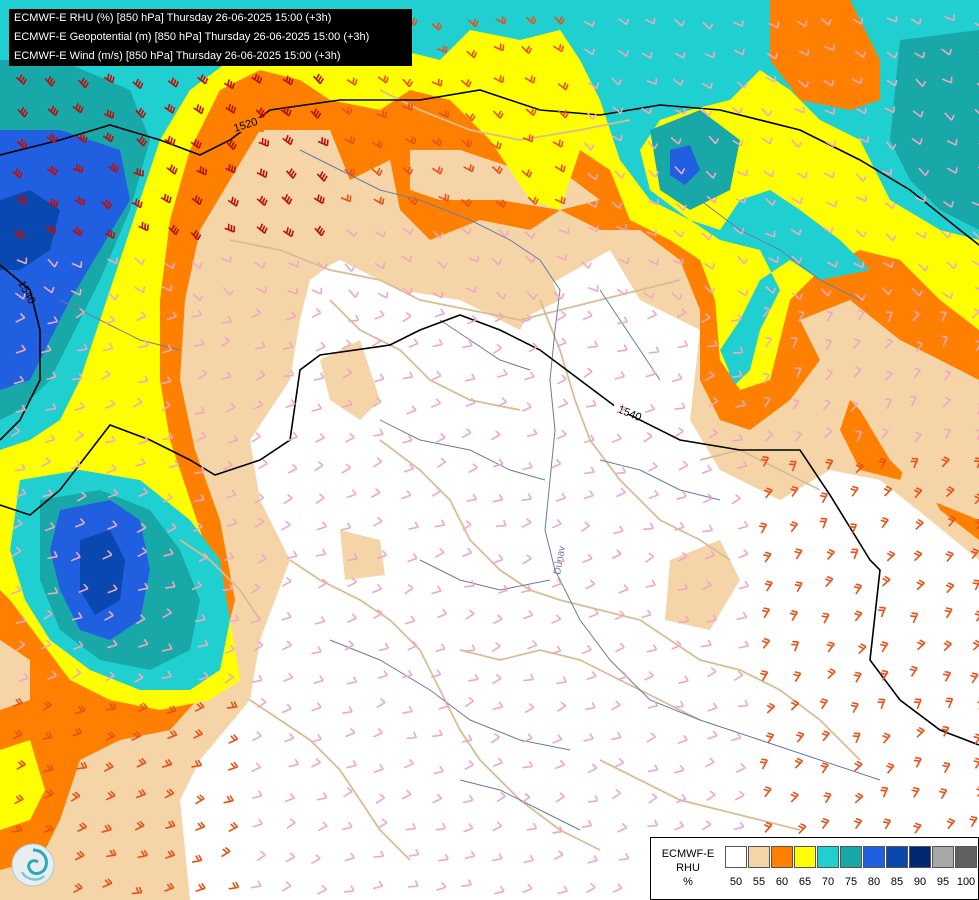 The image size is (979, 900). What do you see at coordinates (805, 882) in the screenshot?
I see `legend-tick-label: 65` at bounding box center [805, 882].